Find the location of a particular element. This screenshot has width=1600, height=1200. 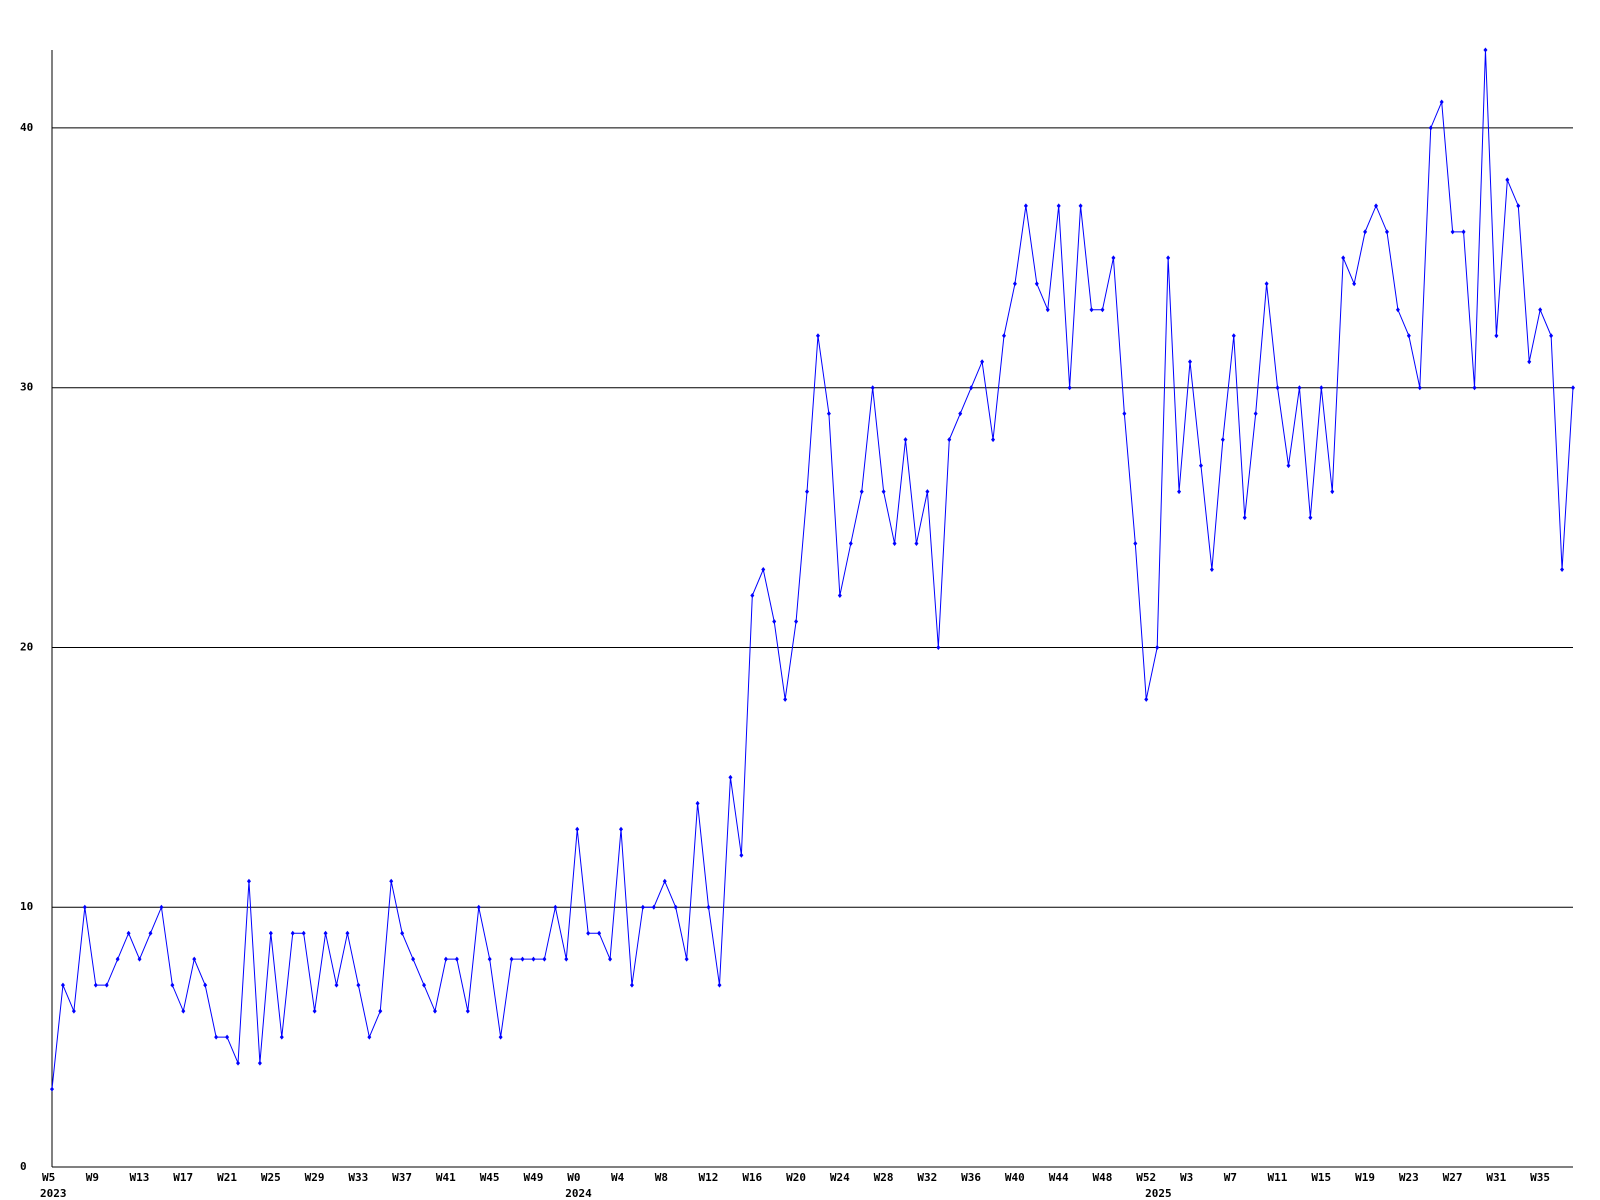

x-tick-label: W21 is located at coordinates (227, 1177).